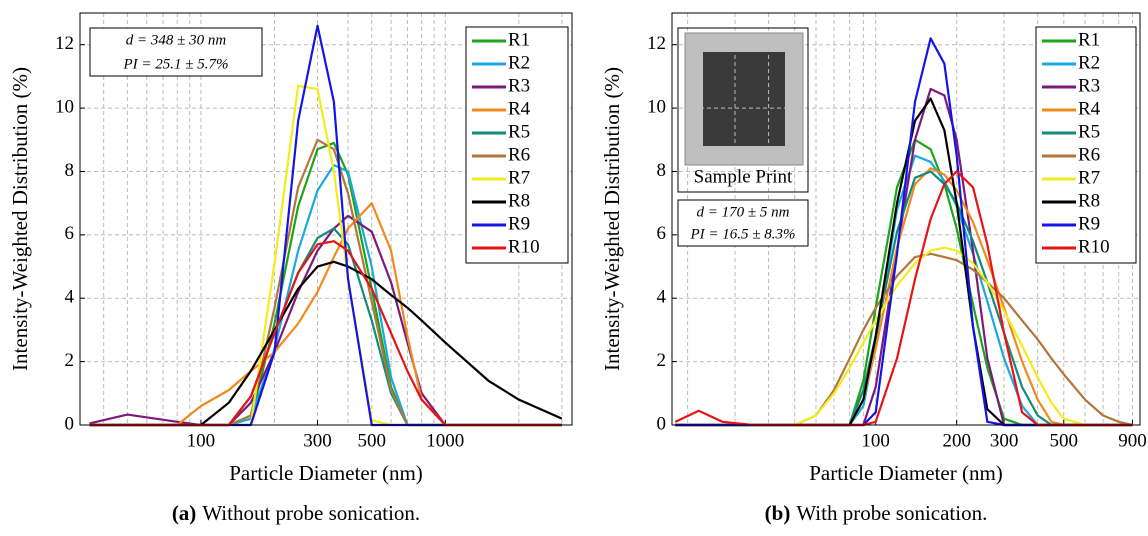 Image resolution: width=1148 pixels, height=536 pixels. I want to click on inset-frame, so click(743, 110).